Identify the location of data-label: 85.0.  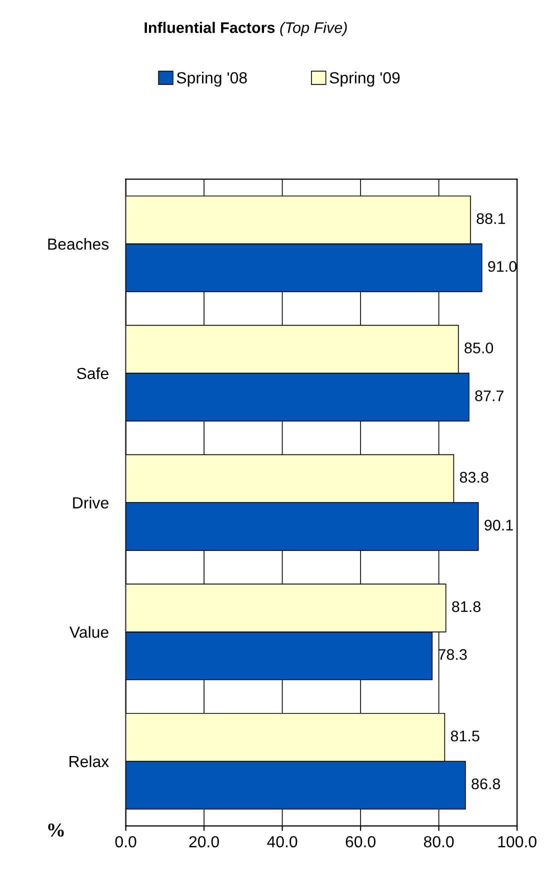
(479, 348).